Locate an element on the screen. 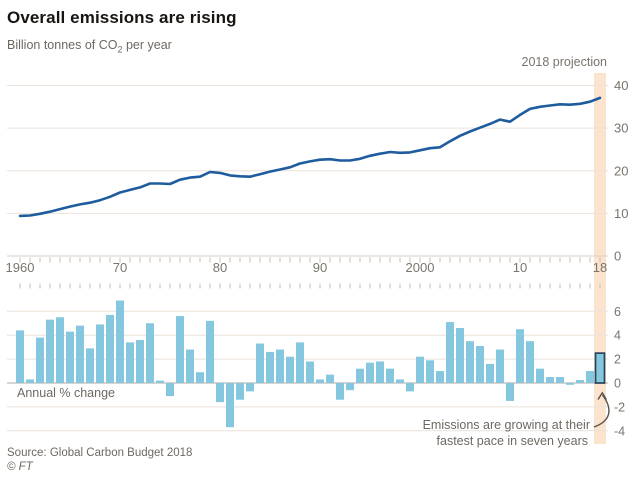 The image size is (635, 480). bar-y-label-4: 4 is located at coordinates (617, 336).